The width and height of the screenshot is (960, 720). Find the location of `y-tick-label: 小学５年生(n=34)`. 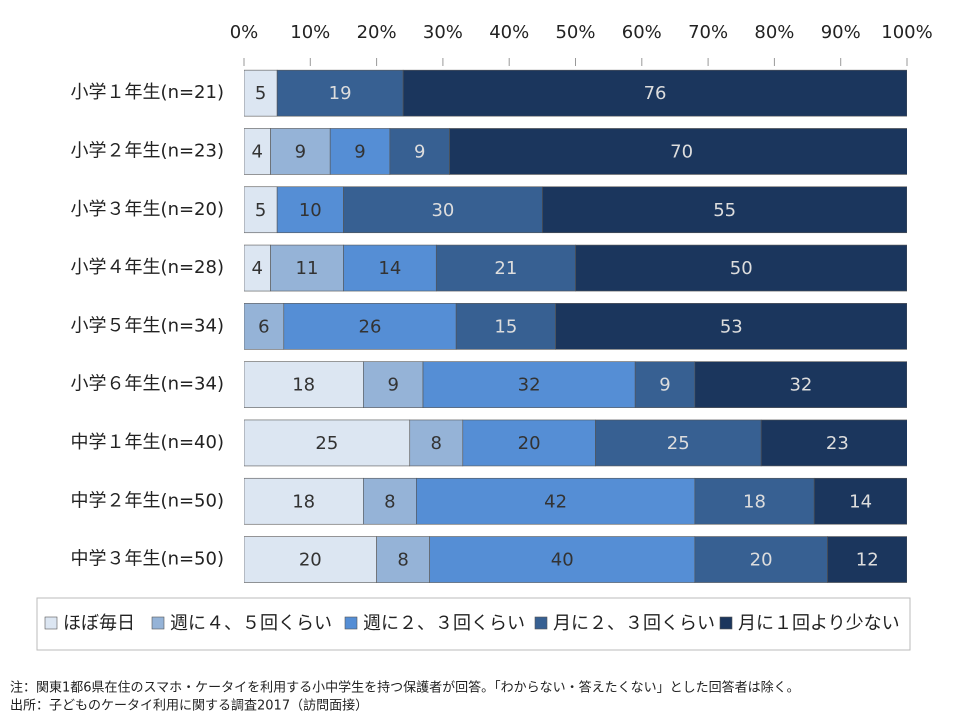

y-tick-label: 小学５年生(n=34) is located at coordinates (147, 325).